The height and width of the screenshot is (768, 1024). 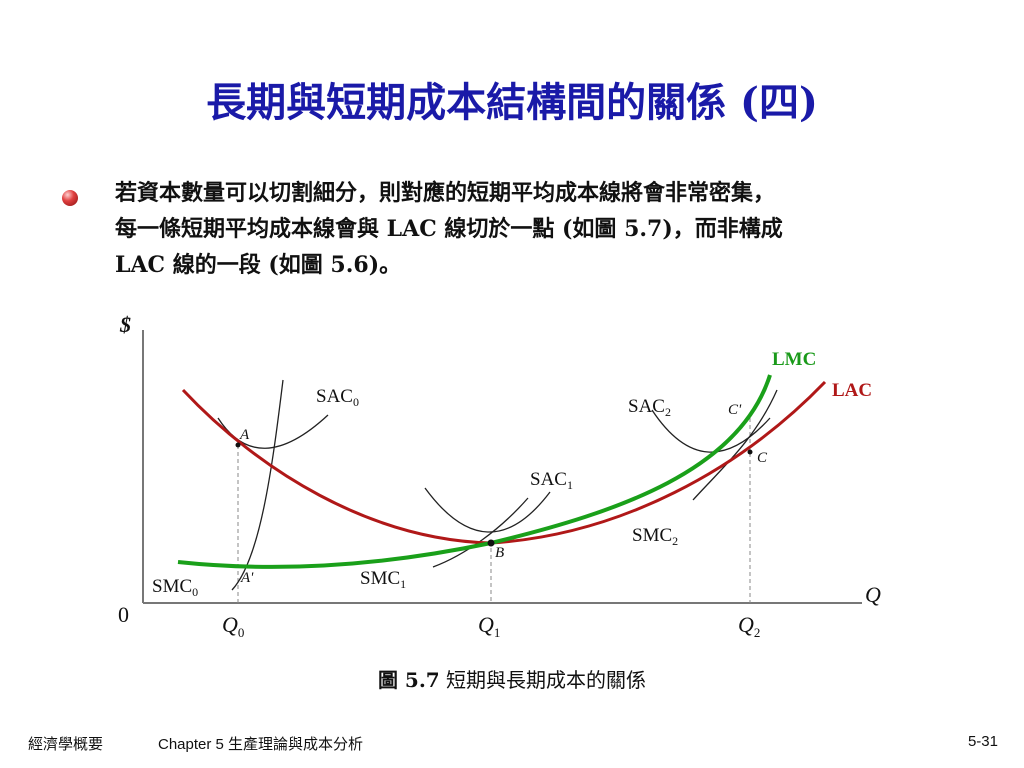 I want to click on y-axis-label: $, so click(x=125, y=324).